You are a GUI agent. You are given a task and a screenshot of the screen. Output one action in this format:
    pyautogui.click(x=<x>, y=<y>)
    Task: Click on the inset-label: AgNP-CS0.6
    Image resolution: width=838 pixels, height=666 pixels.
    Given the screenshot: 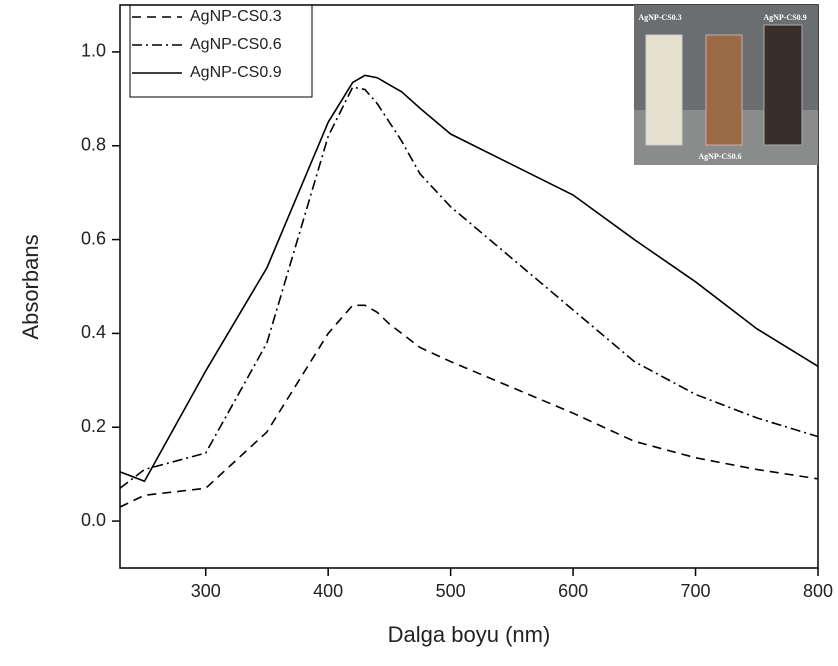 What is the action you would take?
    pyautogui.click(x=719, y=156)
    